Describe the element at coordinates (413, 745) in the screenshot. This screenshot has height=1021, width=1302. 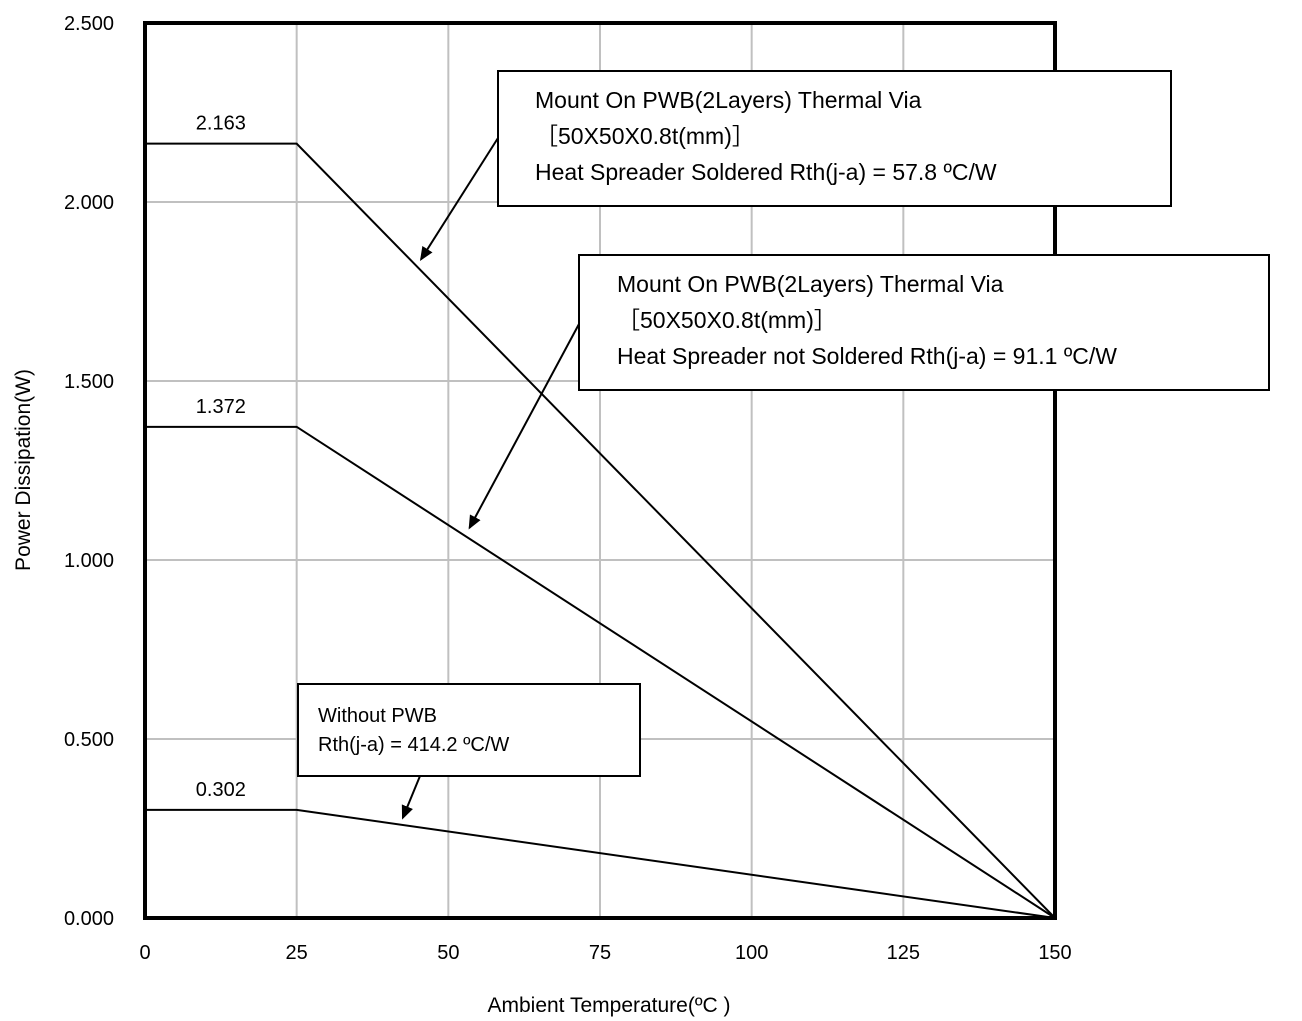
I see `annotation-text-2-1: Rth(j-a) = 414.2 ºC/W` at that location.